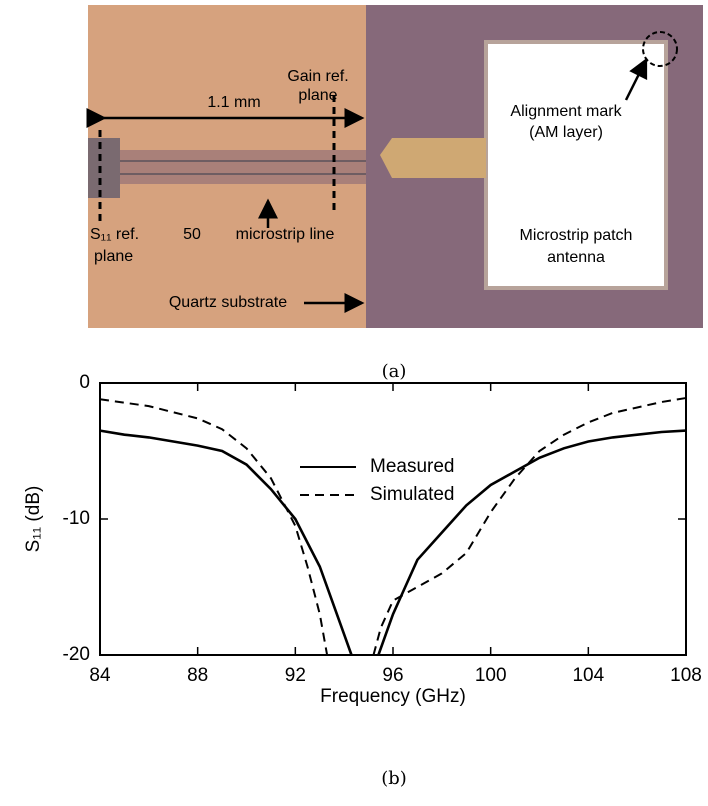 This screenshot has width=708, height=806. What do you see at coordinates (233, 102) in the screenshot?
I see `dimension: 1.1 mm` at bounding box center [233, 102].